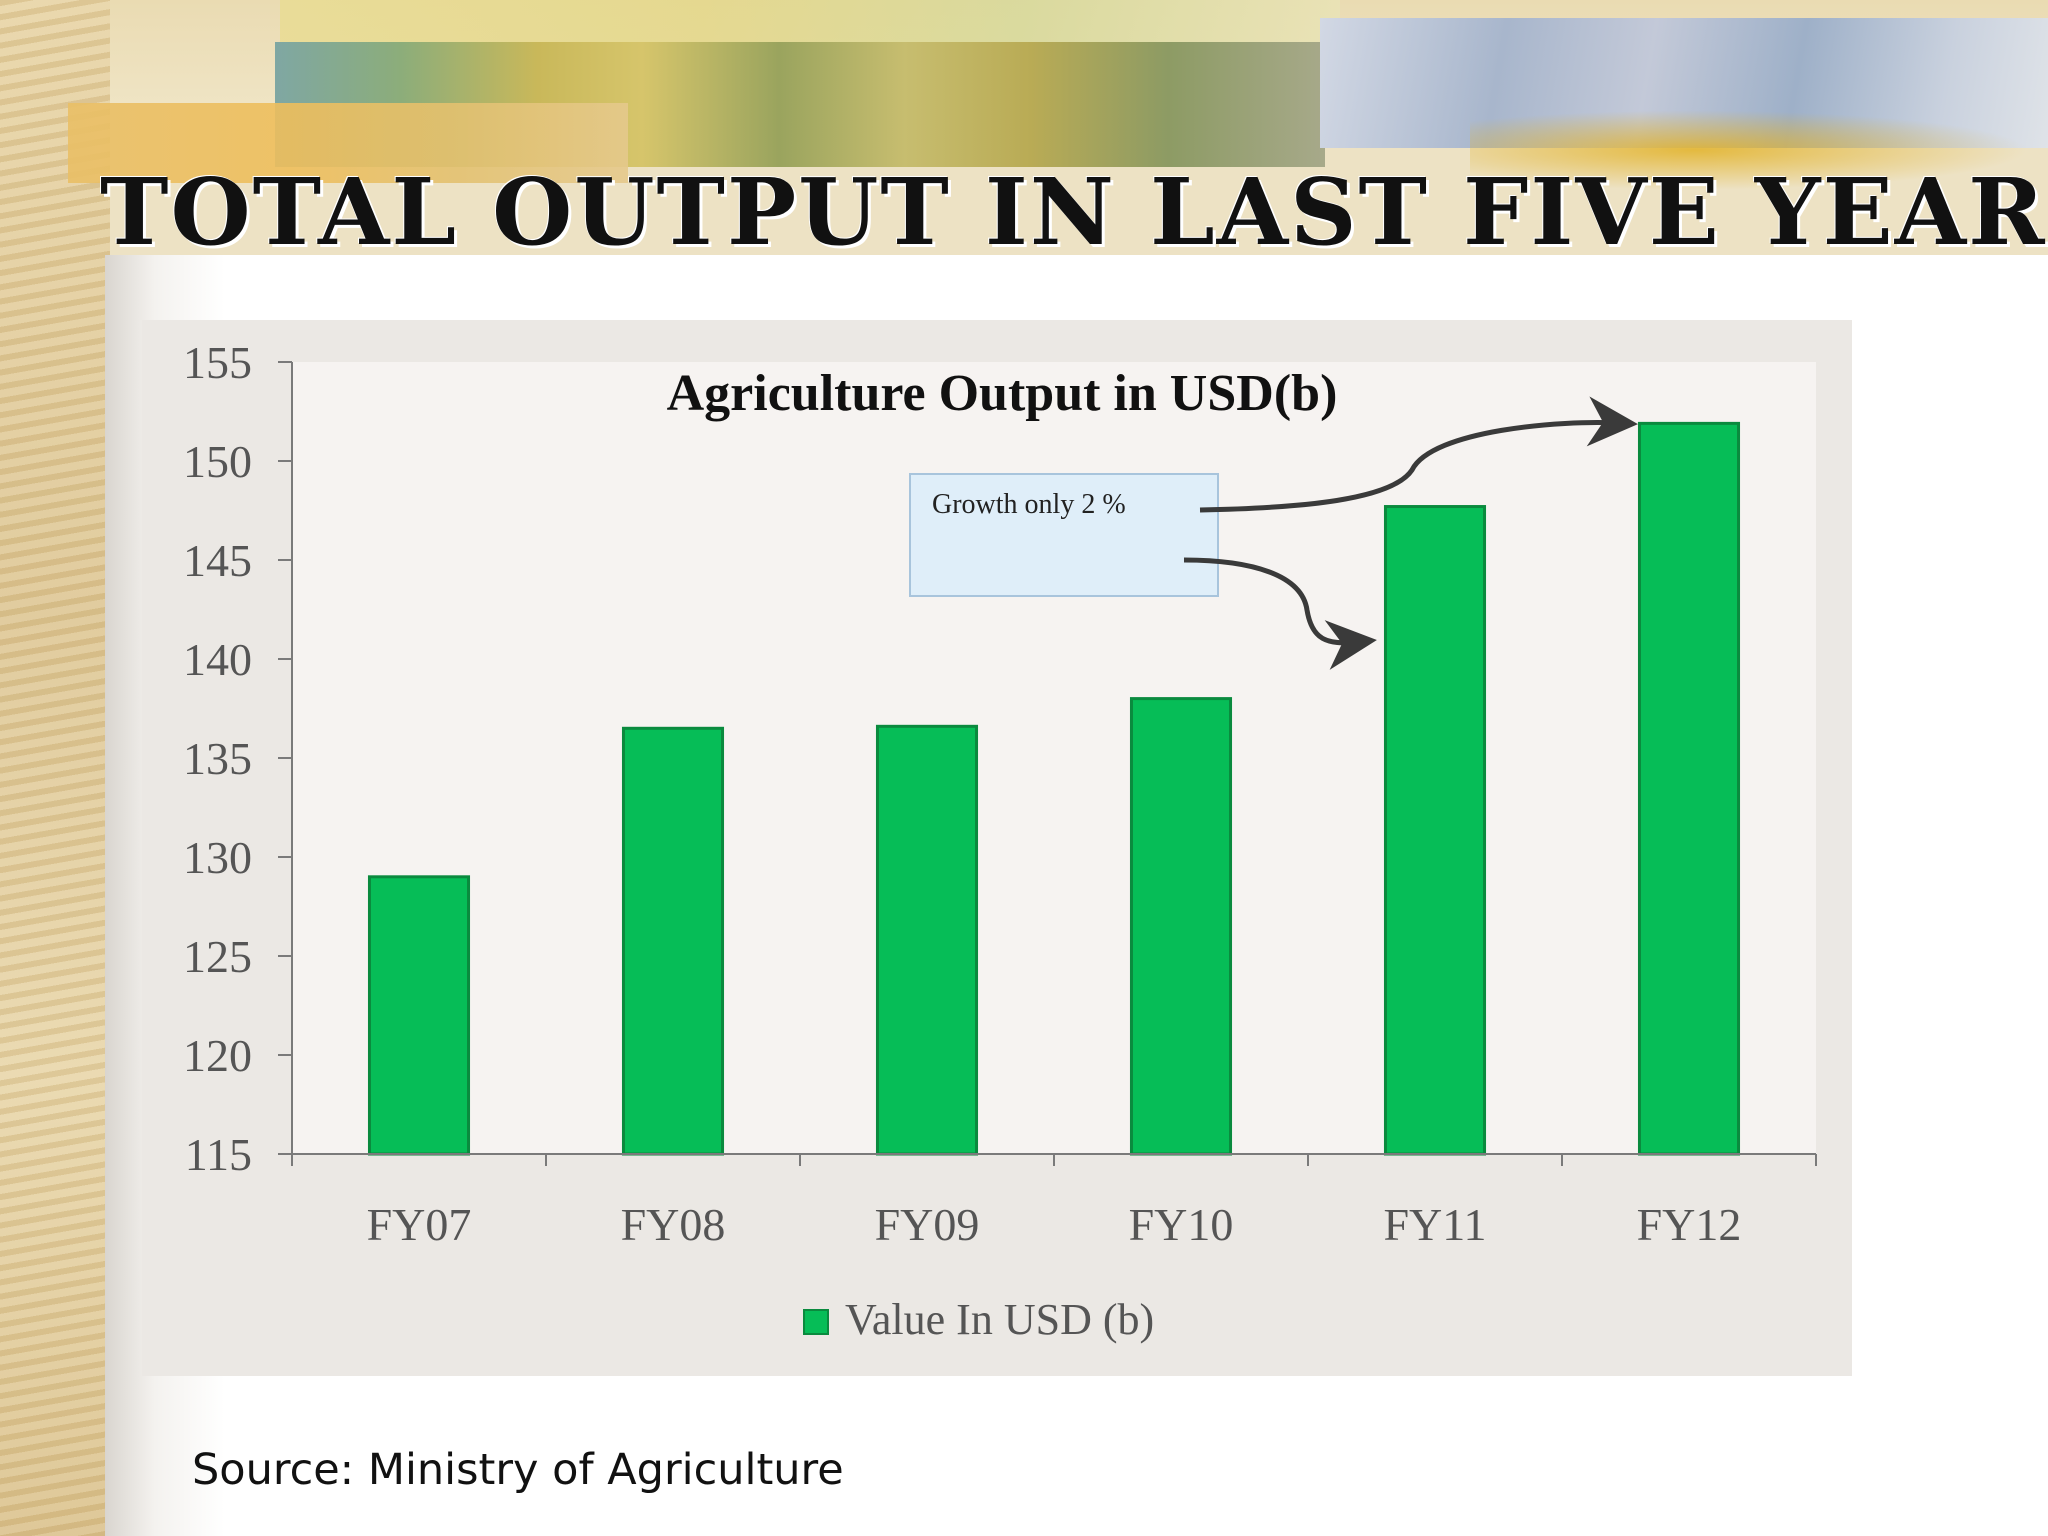  I want to click on legend-label: Value In USD (b), so click(999, 1319).